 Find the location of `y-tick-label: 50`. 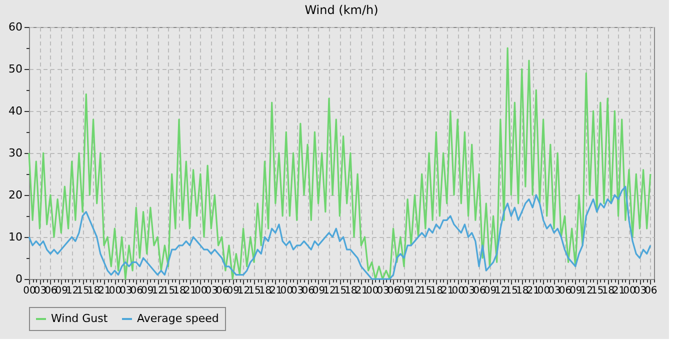

y-tick-label: 50 is located at coordinates (15, 69).